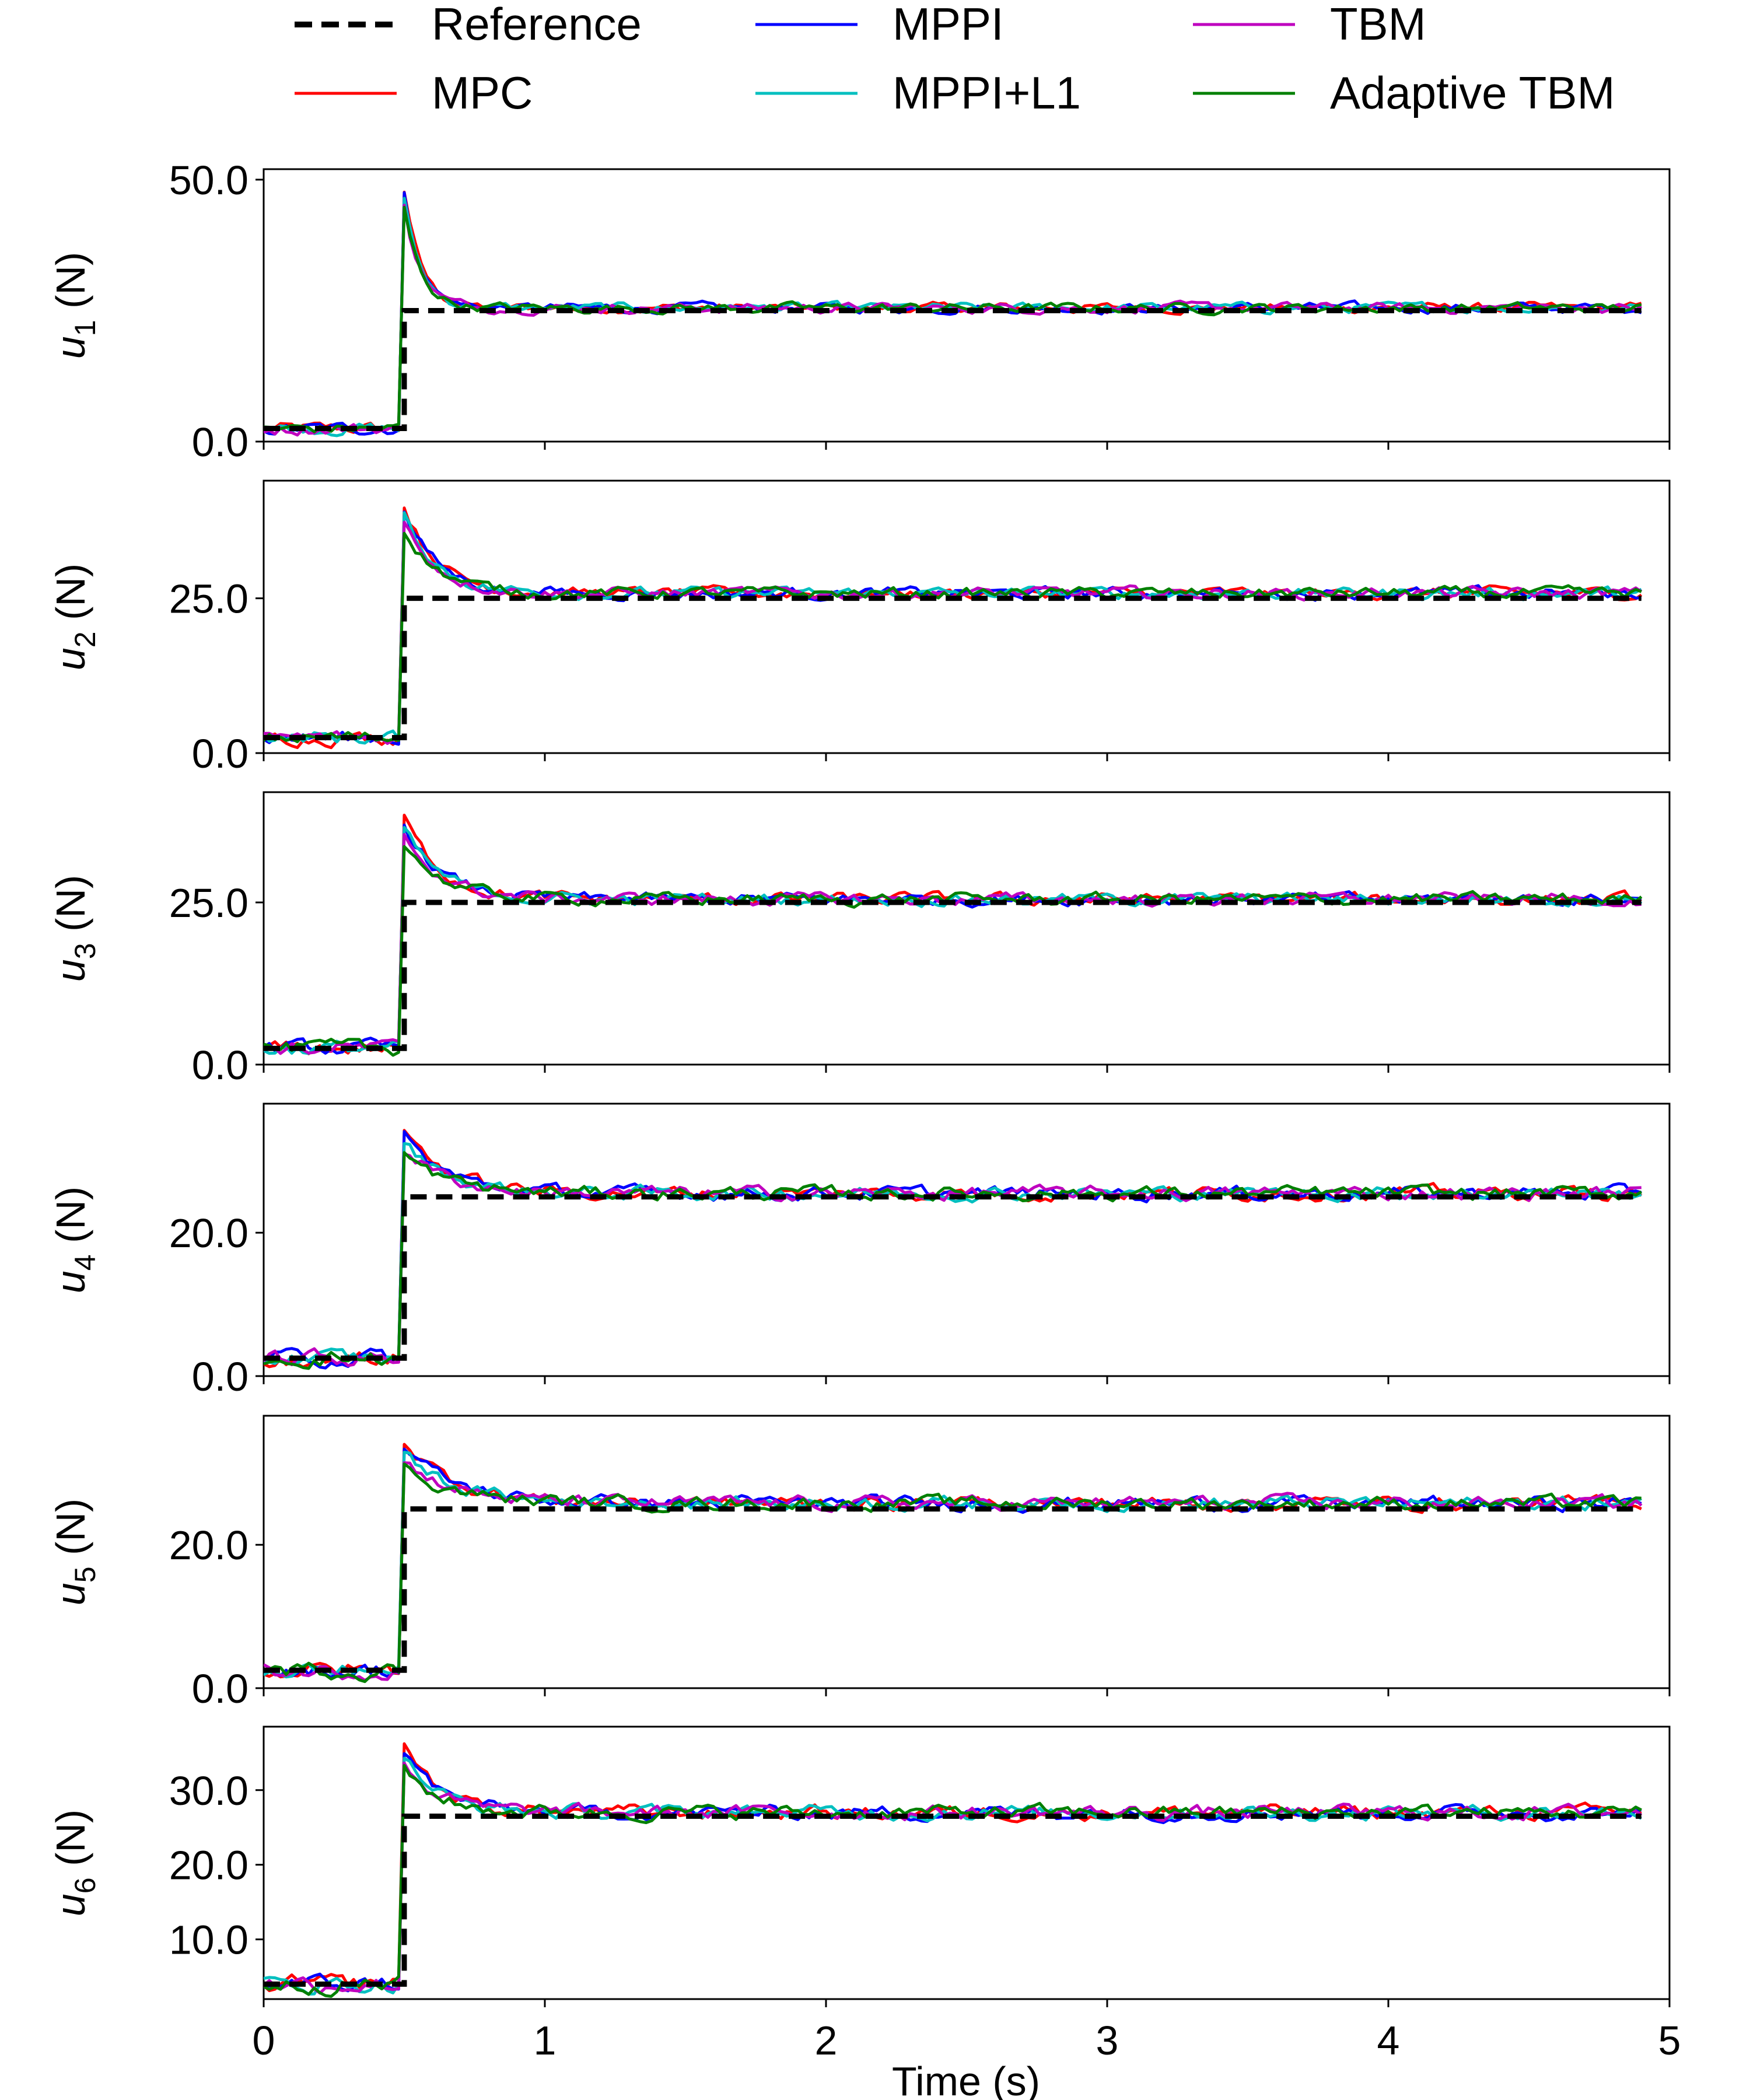 The image size is (1750, 2100). I want to click on y-axis-label: u3 (N), so click(75, 928).